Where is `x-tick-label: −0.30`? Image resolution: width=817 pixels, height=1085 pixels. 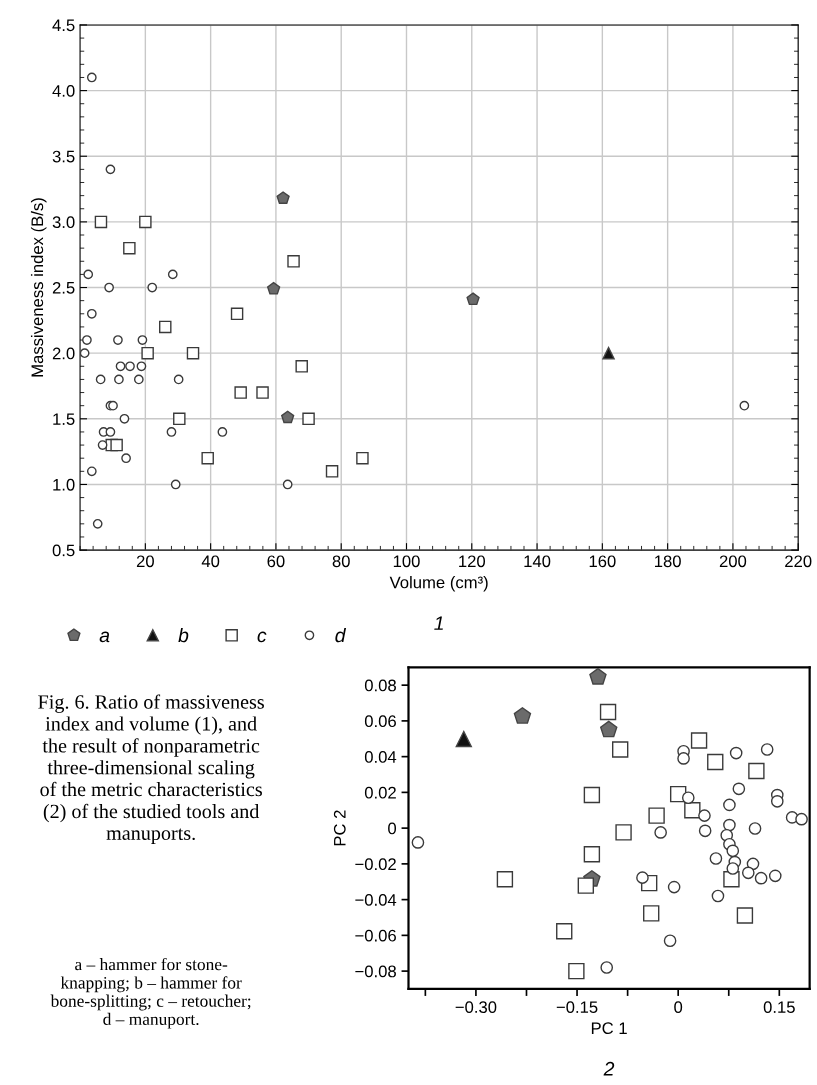
x-tick-label: −0.30 is located at coordinates (476, 1007).